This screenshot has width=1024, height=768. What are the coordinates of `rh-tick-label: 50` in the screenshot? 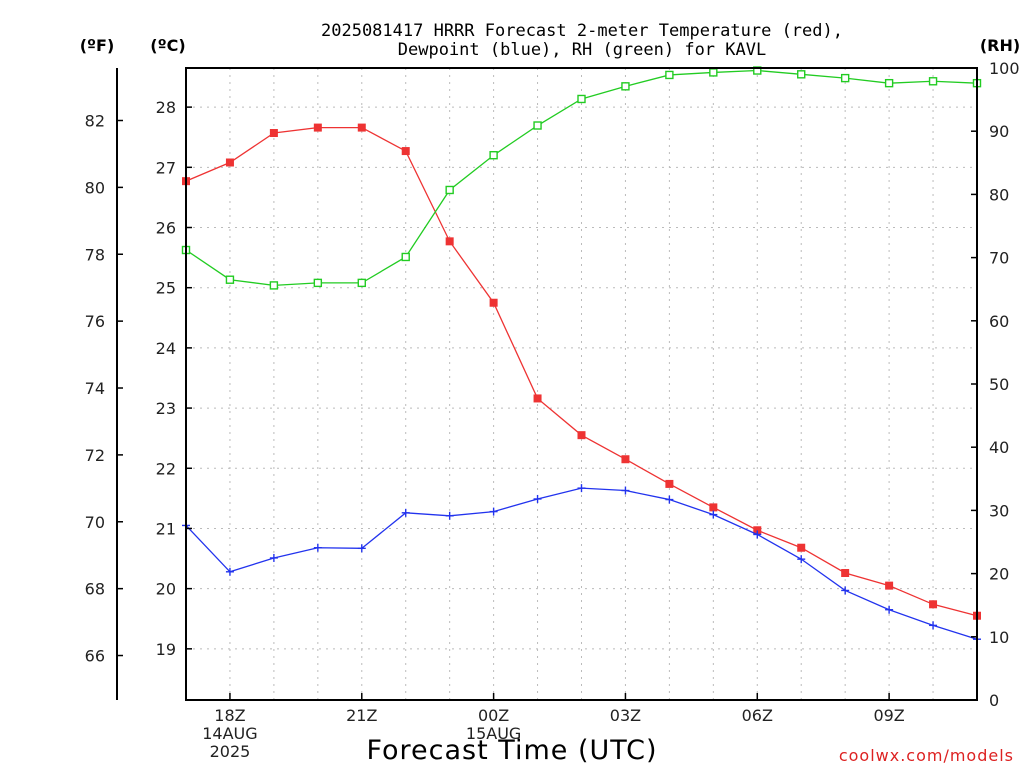 It's located at (999, 384).